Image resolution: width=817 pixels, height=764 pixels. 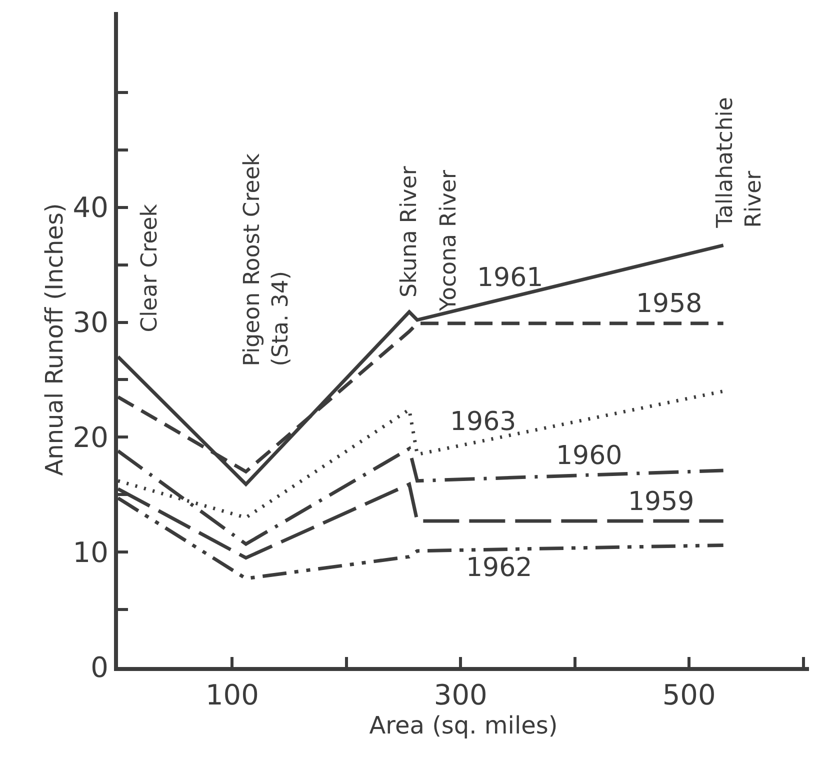 I want to click on series-label: 1959, so click(x=661, y=502).